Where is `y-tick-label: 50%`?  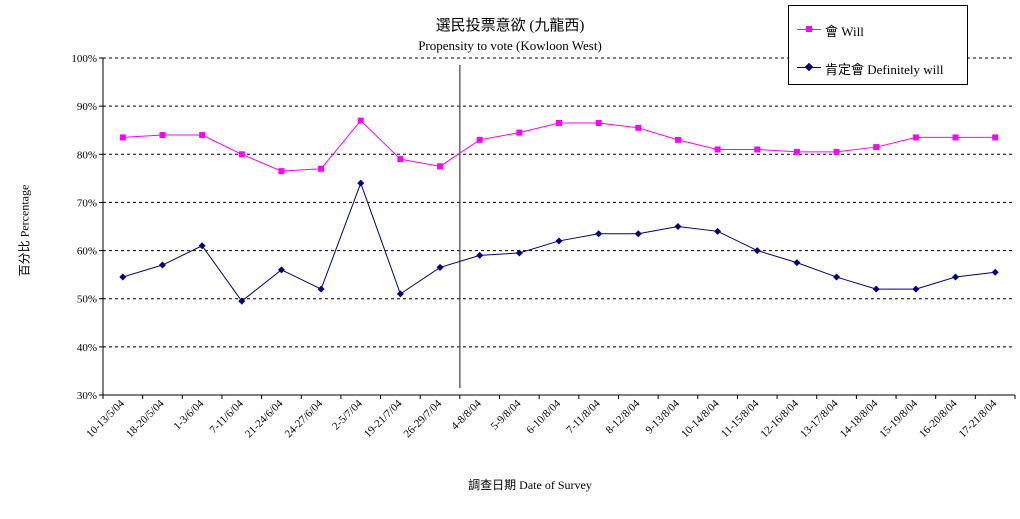 y-tick-label: 50% is located at coordinates (87, 300).